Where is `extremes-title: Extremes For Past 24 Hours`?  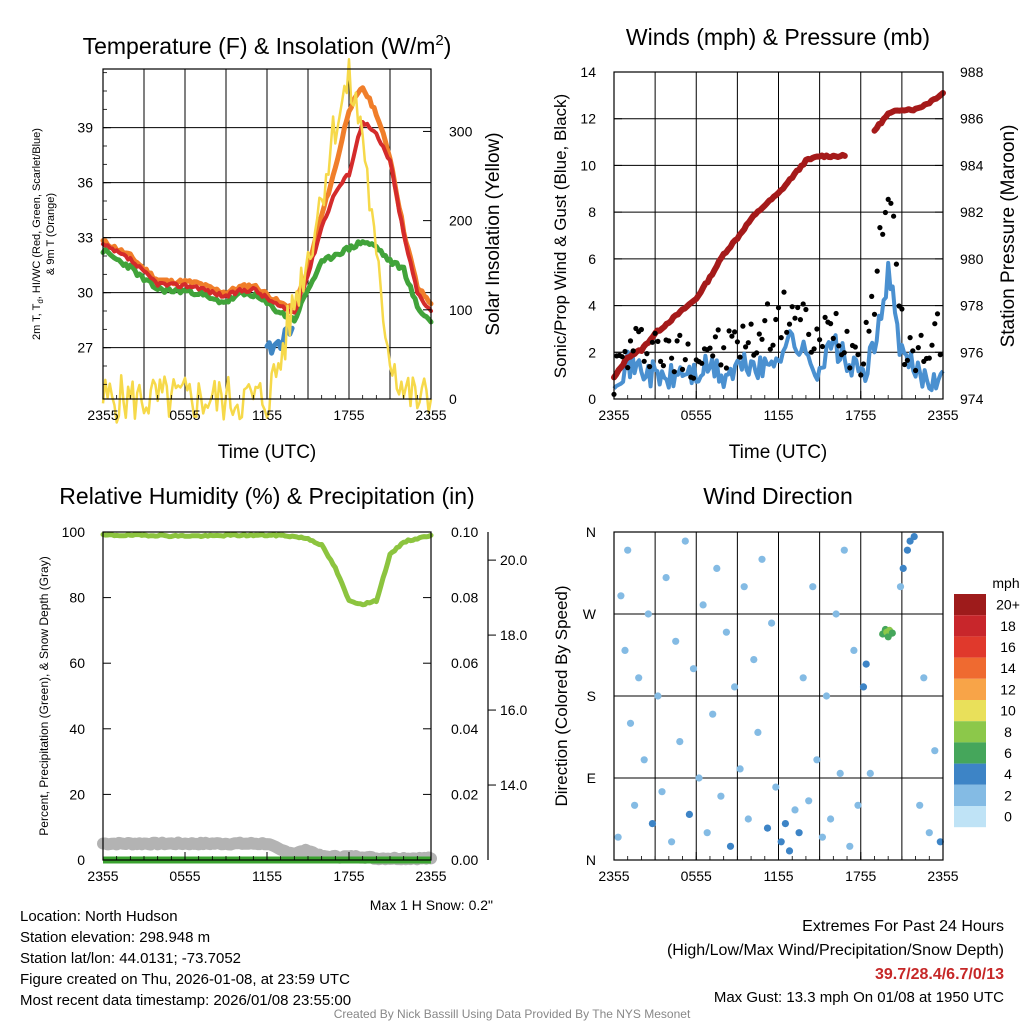
extremes-title: Extremes For Past 24 Hours is located at coordinates (903, 926).